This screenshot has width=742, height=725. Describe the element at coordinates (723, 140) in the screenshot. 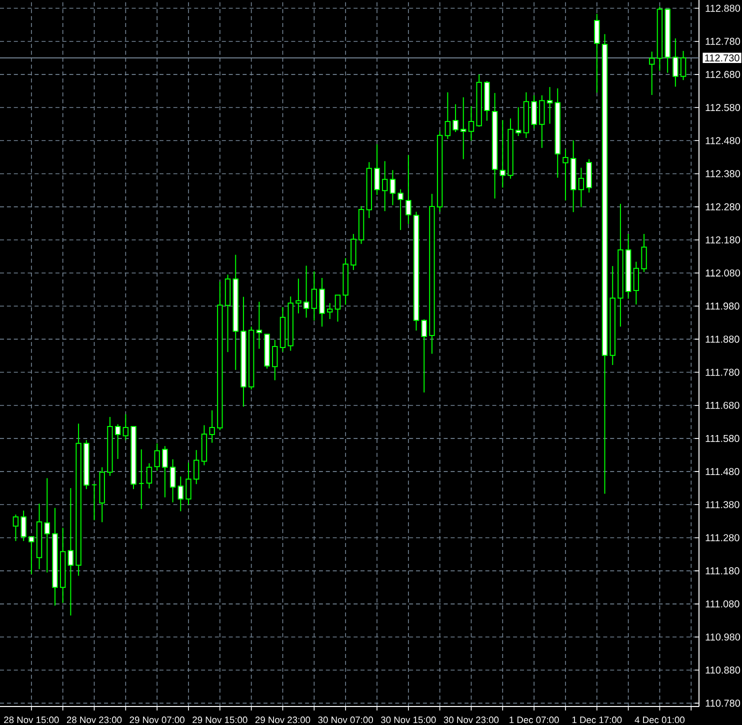

I see `y-tick-label: 112.480` at that location.